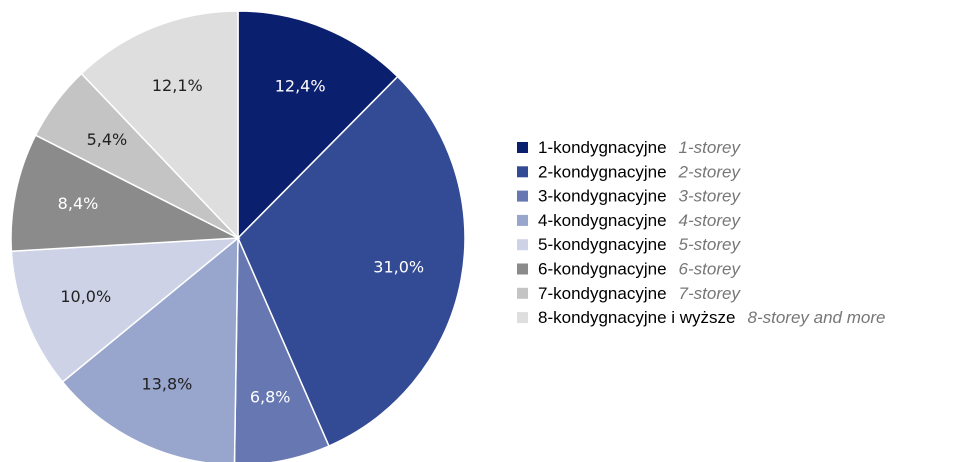  What do you see at coordinates (710, 220) in the screenshot?
I see `legend-translation: 4-storey` at bounding box center [710, 220].